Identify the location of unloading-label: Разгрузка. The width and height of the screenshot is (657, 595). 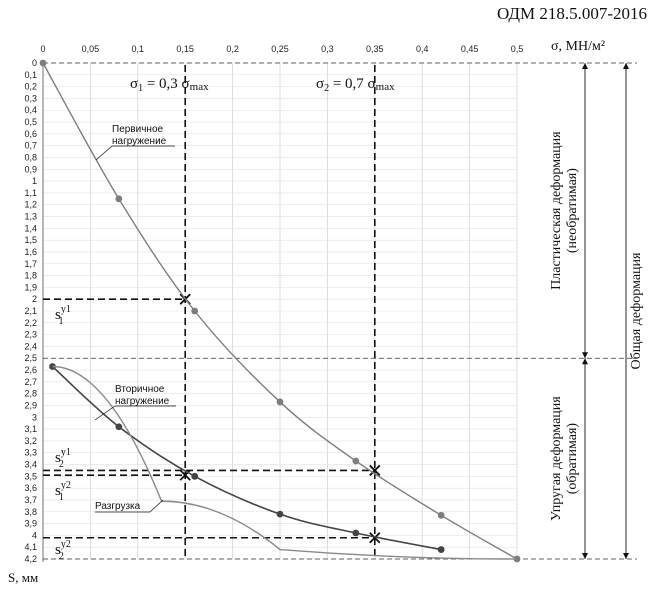
(118, 506).